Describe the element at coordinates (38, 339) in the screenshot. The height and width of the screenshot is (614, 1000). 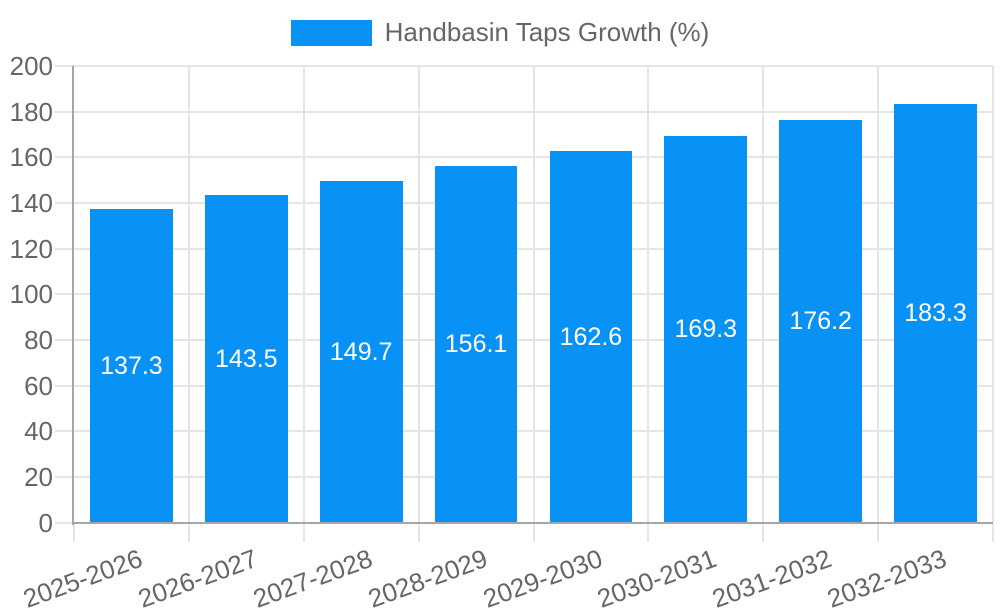
I see `y-tick-label: 80` at that location.